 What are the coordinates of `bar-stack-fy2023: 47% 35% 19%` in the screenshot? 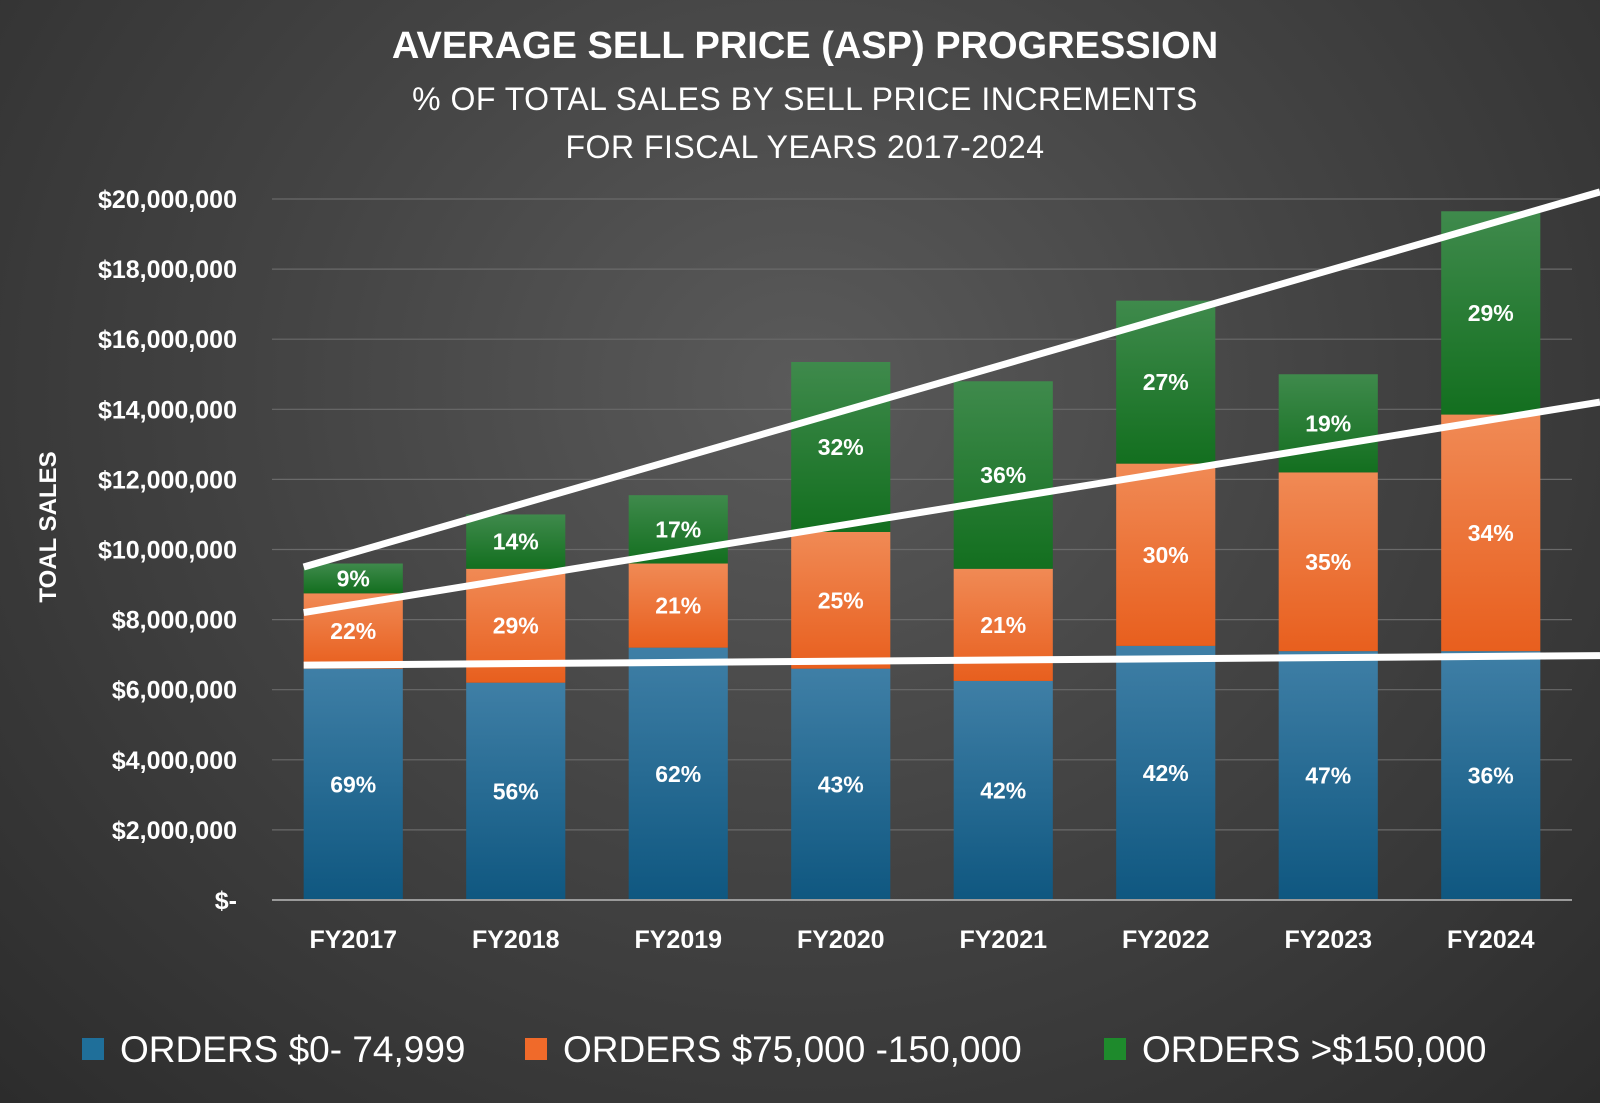 It's located at (1328, 637).